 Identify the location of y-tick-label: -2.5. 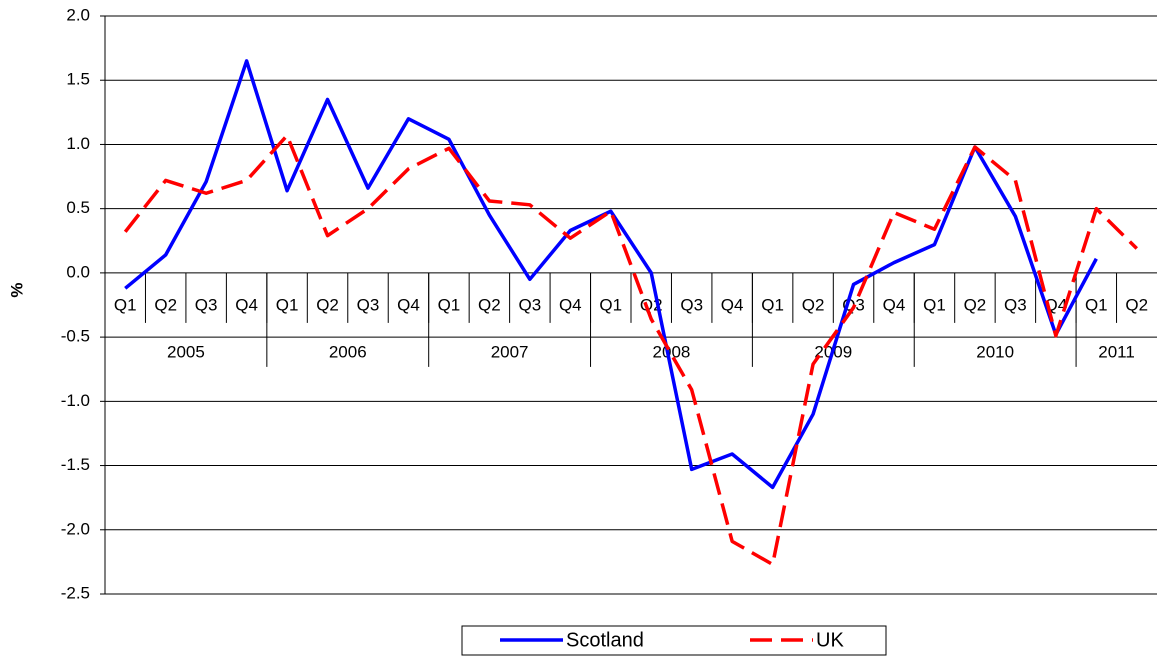
(75, 592).